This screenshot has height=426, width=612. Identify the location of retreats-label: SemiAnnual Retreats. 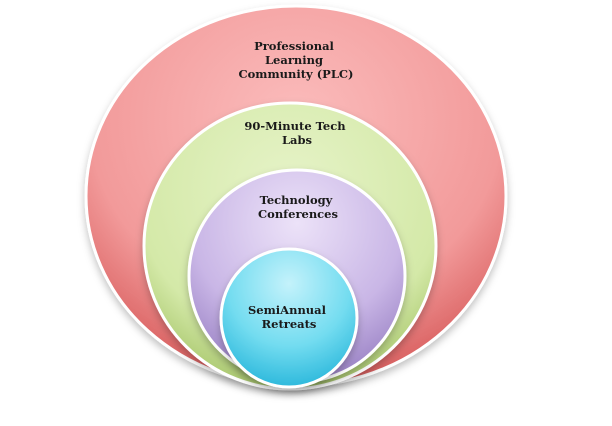
(289, 317).